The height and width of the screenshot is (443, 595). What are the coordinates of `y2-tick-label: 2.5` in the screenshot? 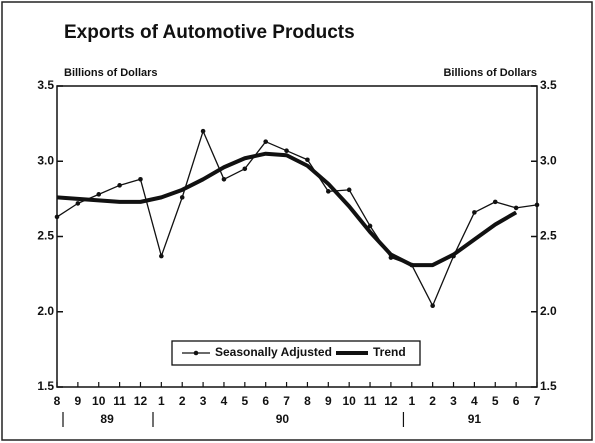 It's located at (548, 236).